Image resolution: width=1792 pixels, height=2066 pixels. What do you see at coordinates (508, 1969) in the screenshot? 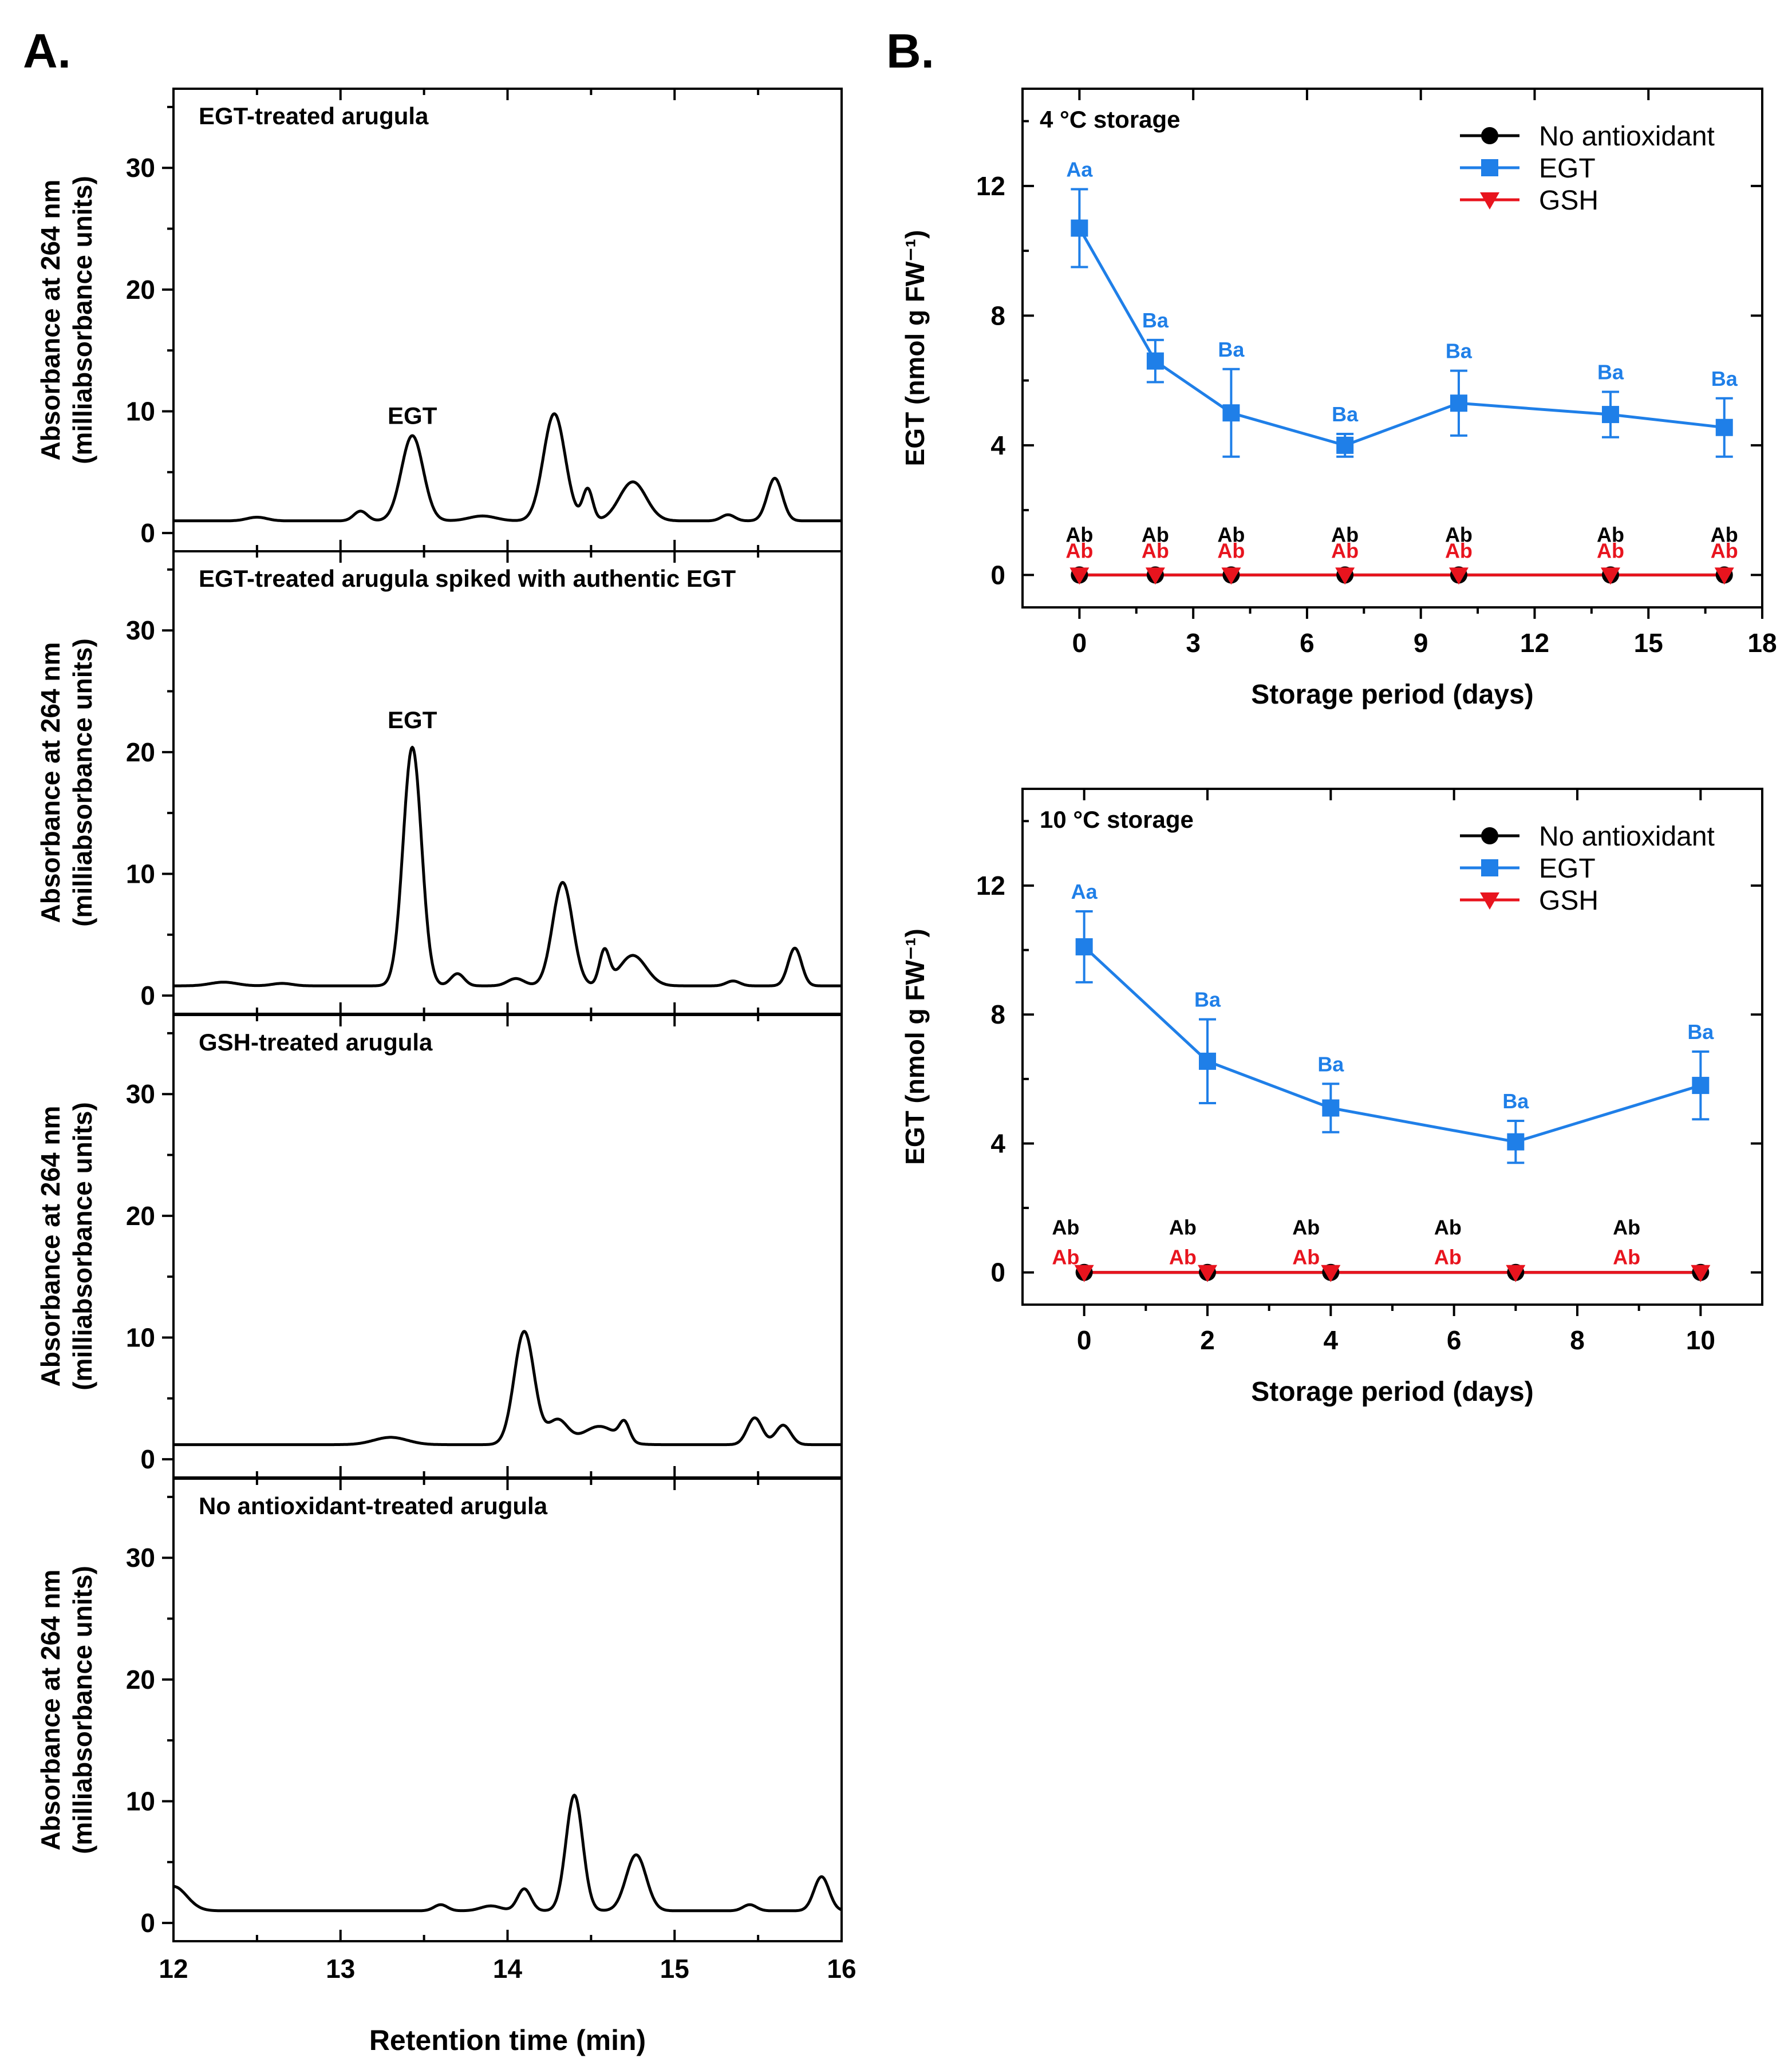
I see `x-tick-label: 14` at bounding box center [508, 1969].